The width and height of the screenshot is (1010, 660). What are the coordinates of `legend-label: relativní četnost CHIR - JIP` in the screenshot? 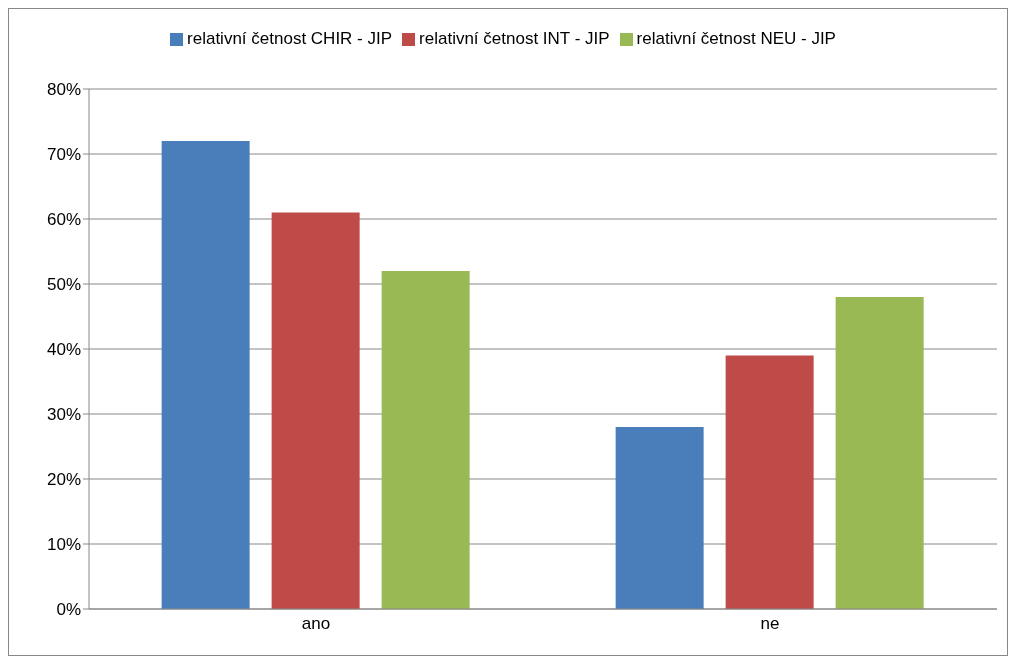 It's located at (290, 38).